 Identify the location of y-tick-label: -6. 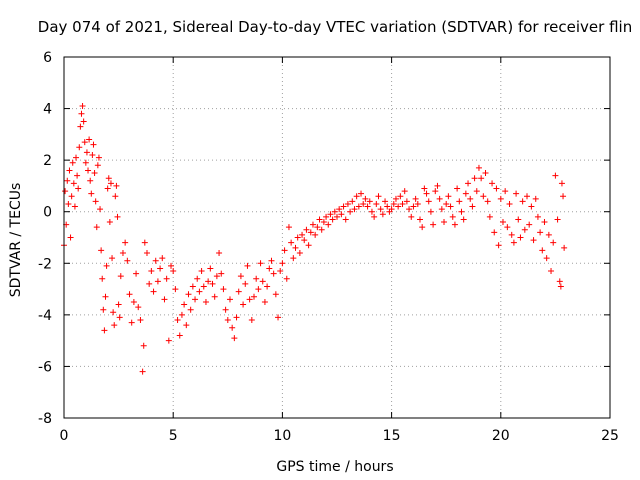
(45, 367).